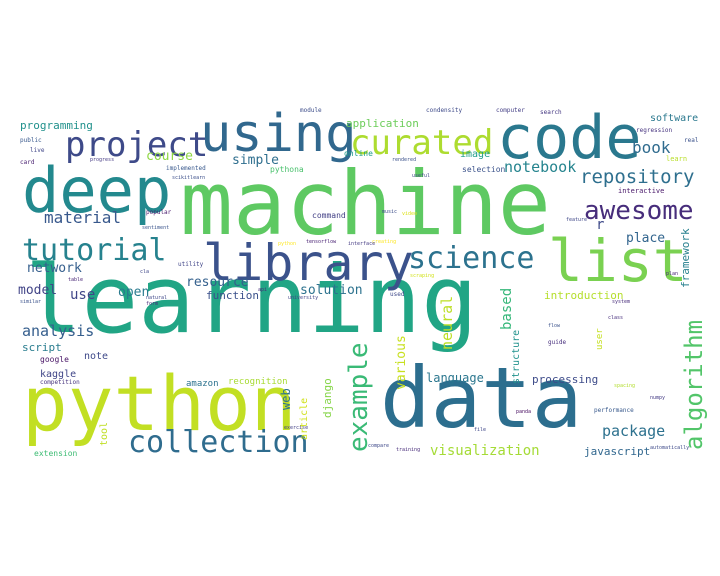  What do you see at coordinates (202, 384) in the screenshot?
I see `cloud-word: amazon` at bounding box center [202, 384].